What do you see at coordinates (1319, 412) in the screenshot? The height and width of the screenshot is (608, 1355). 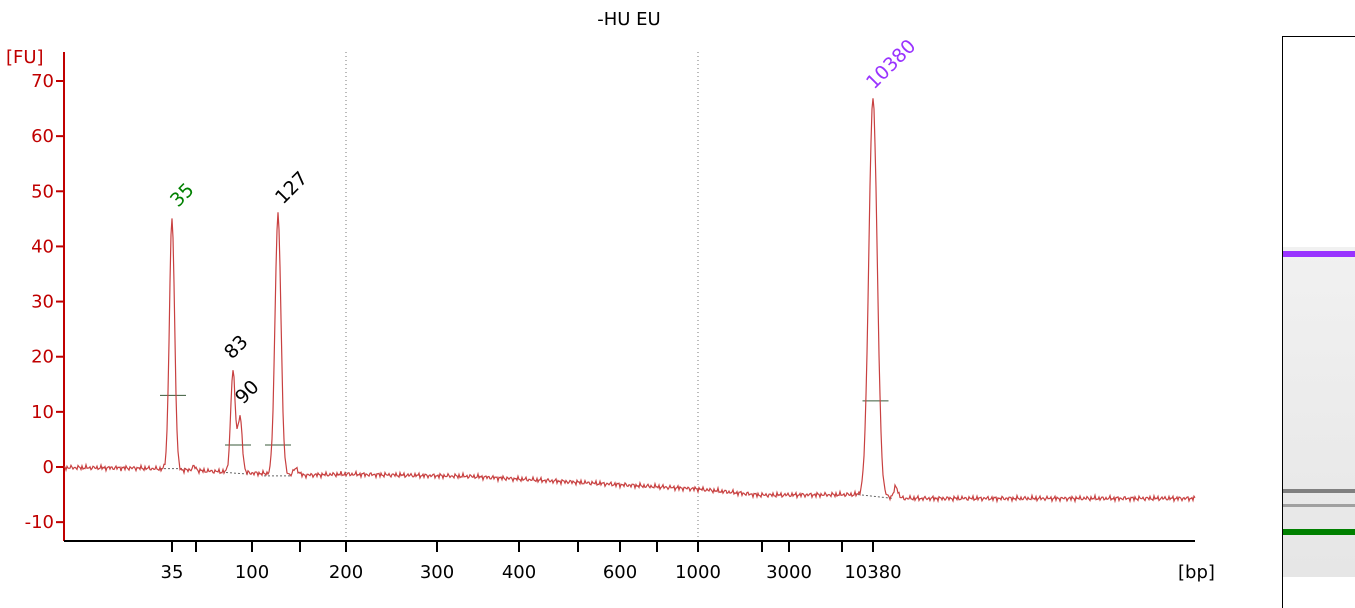 I see `gel-lane-background` at bounding box center [1319, 412].